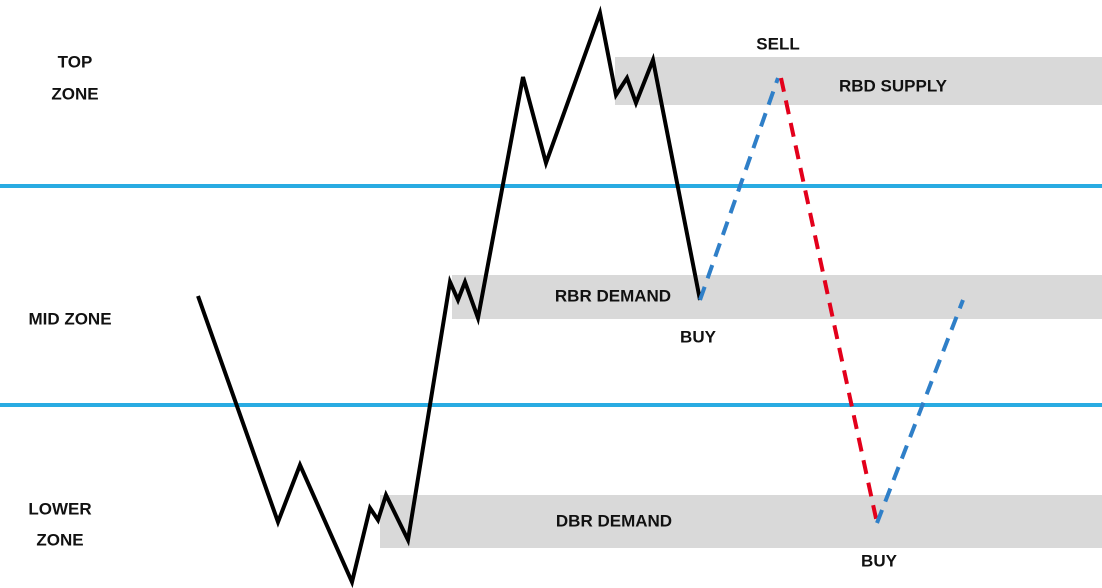 The height and width of the screenshot is (588, 1102). What do you see at coordinates (59, 508) in the screenshot?
I see `zone-label: LOWER` at bounding box center [59, 508].